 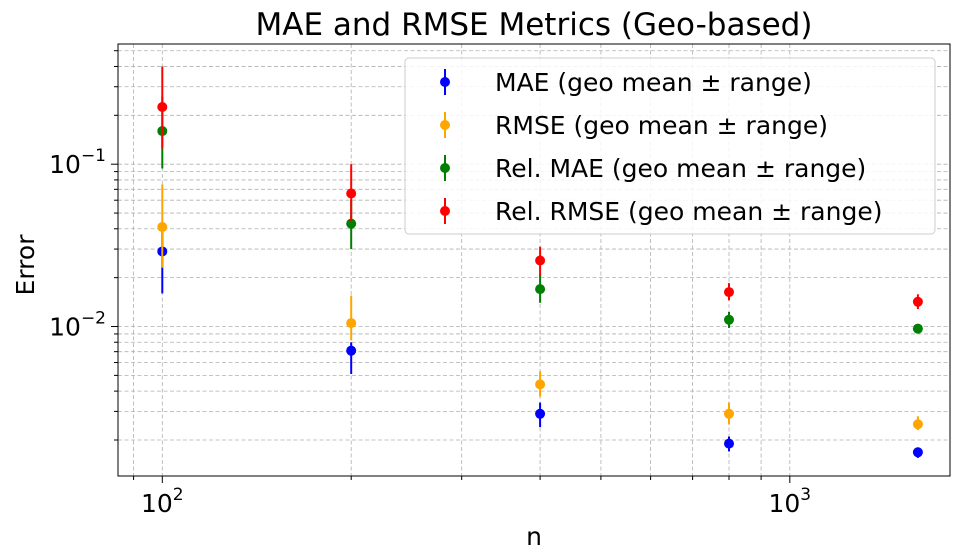 I want to click on legend-item: Rel. MAE (geo mean ± range), so click(x=653, y=168).